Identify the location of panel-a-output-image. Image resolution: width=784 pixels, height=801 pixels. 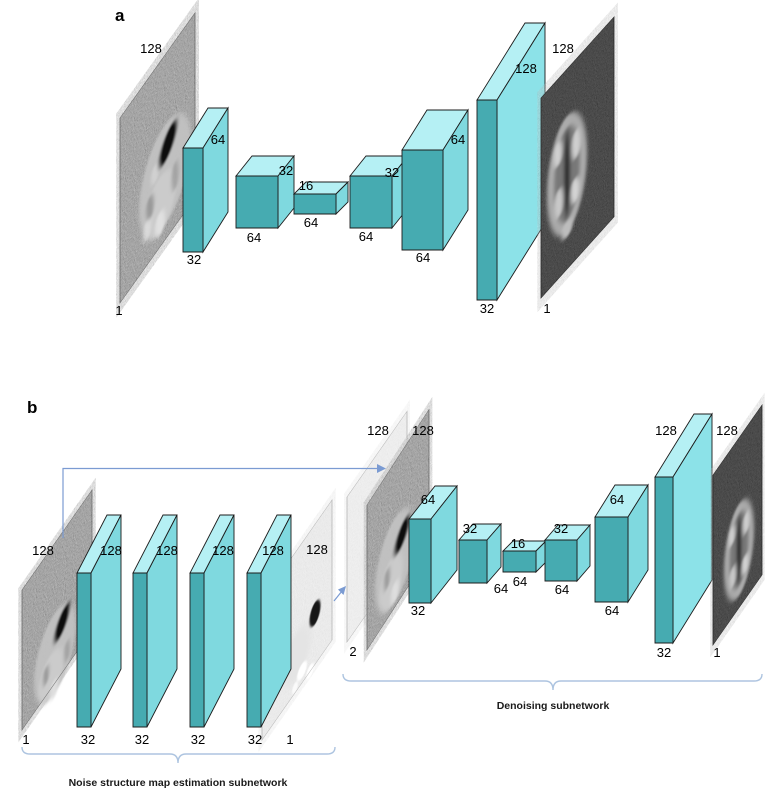
(577, 157).